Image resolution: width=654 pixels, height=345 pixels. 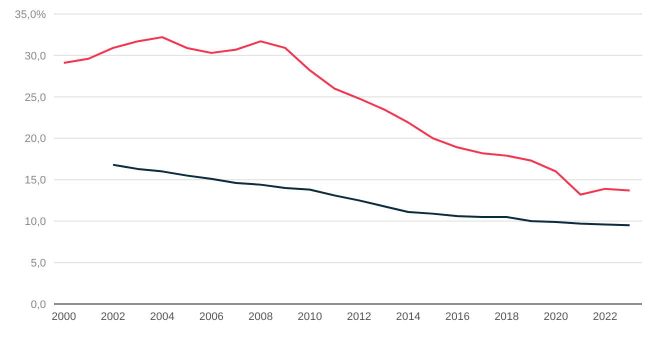 What do you see at coordinates (260, 316) in the screenshot?
I see `x-tick-label: 2008` at bounding box center [260, 316].